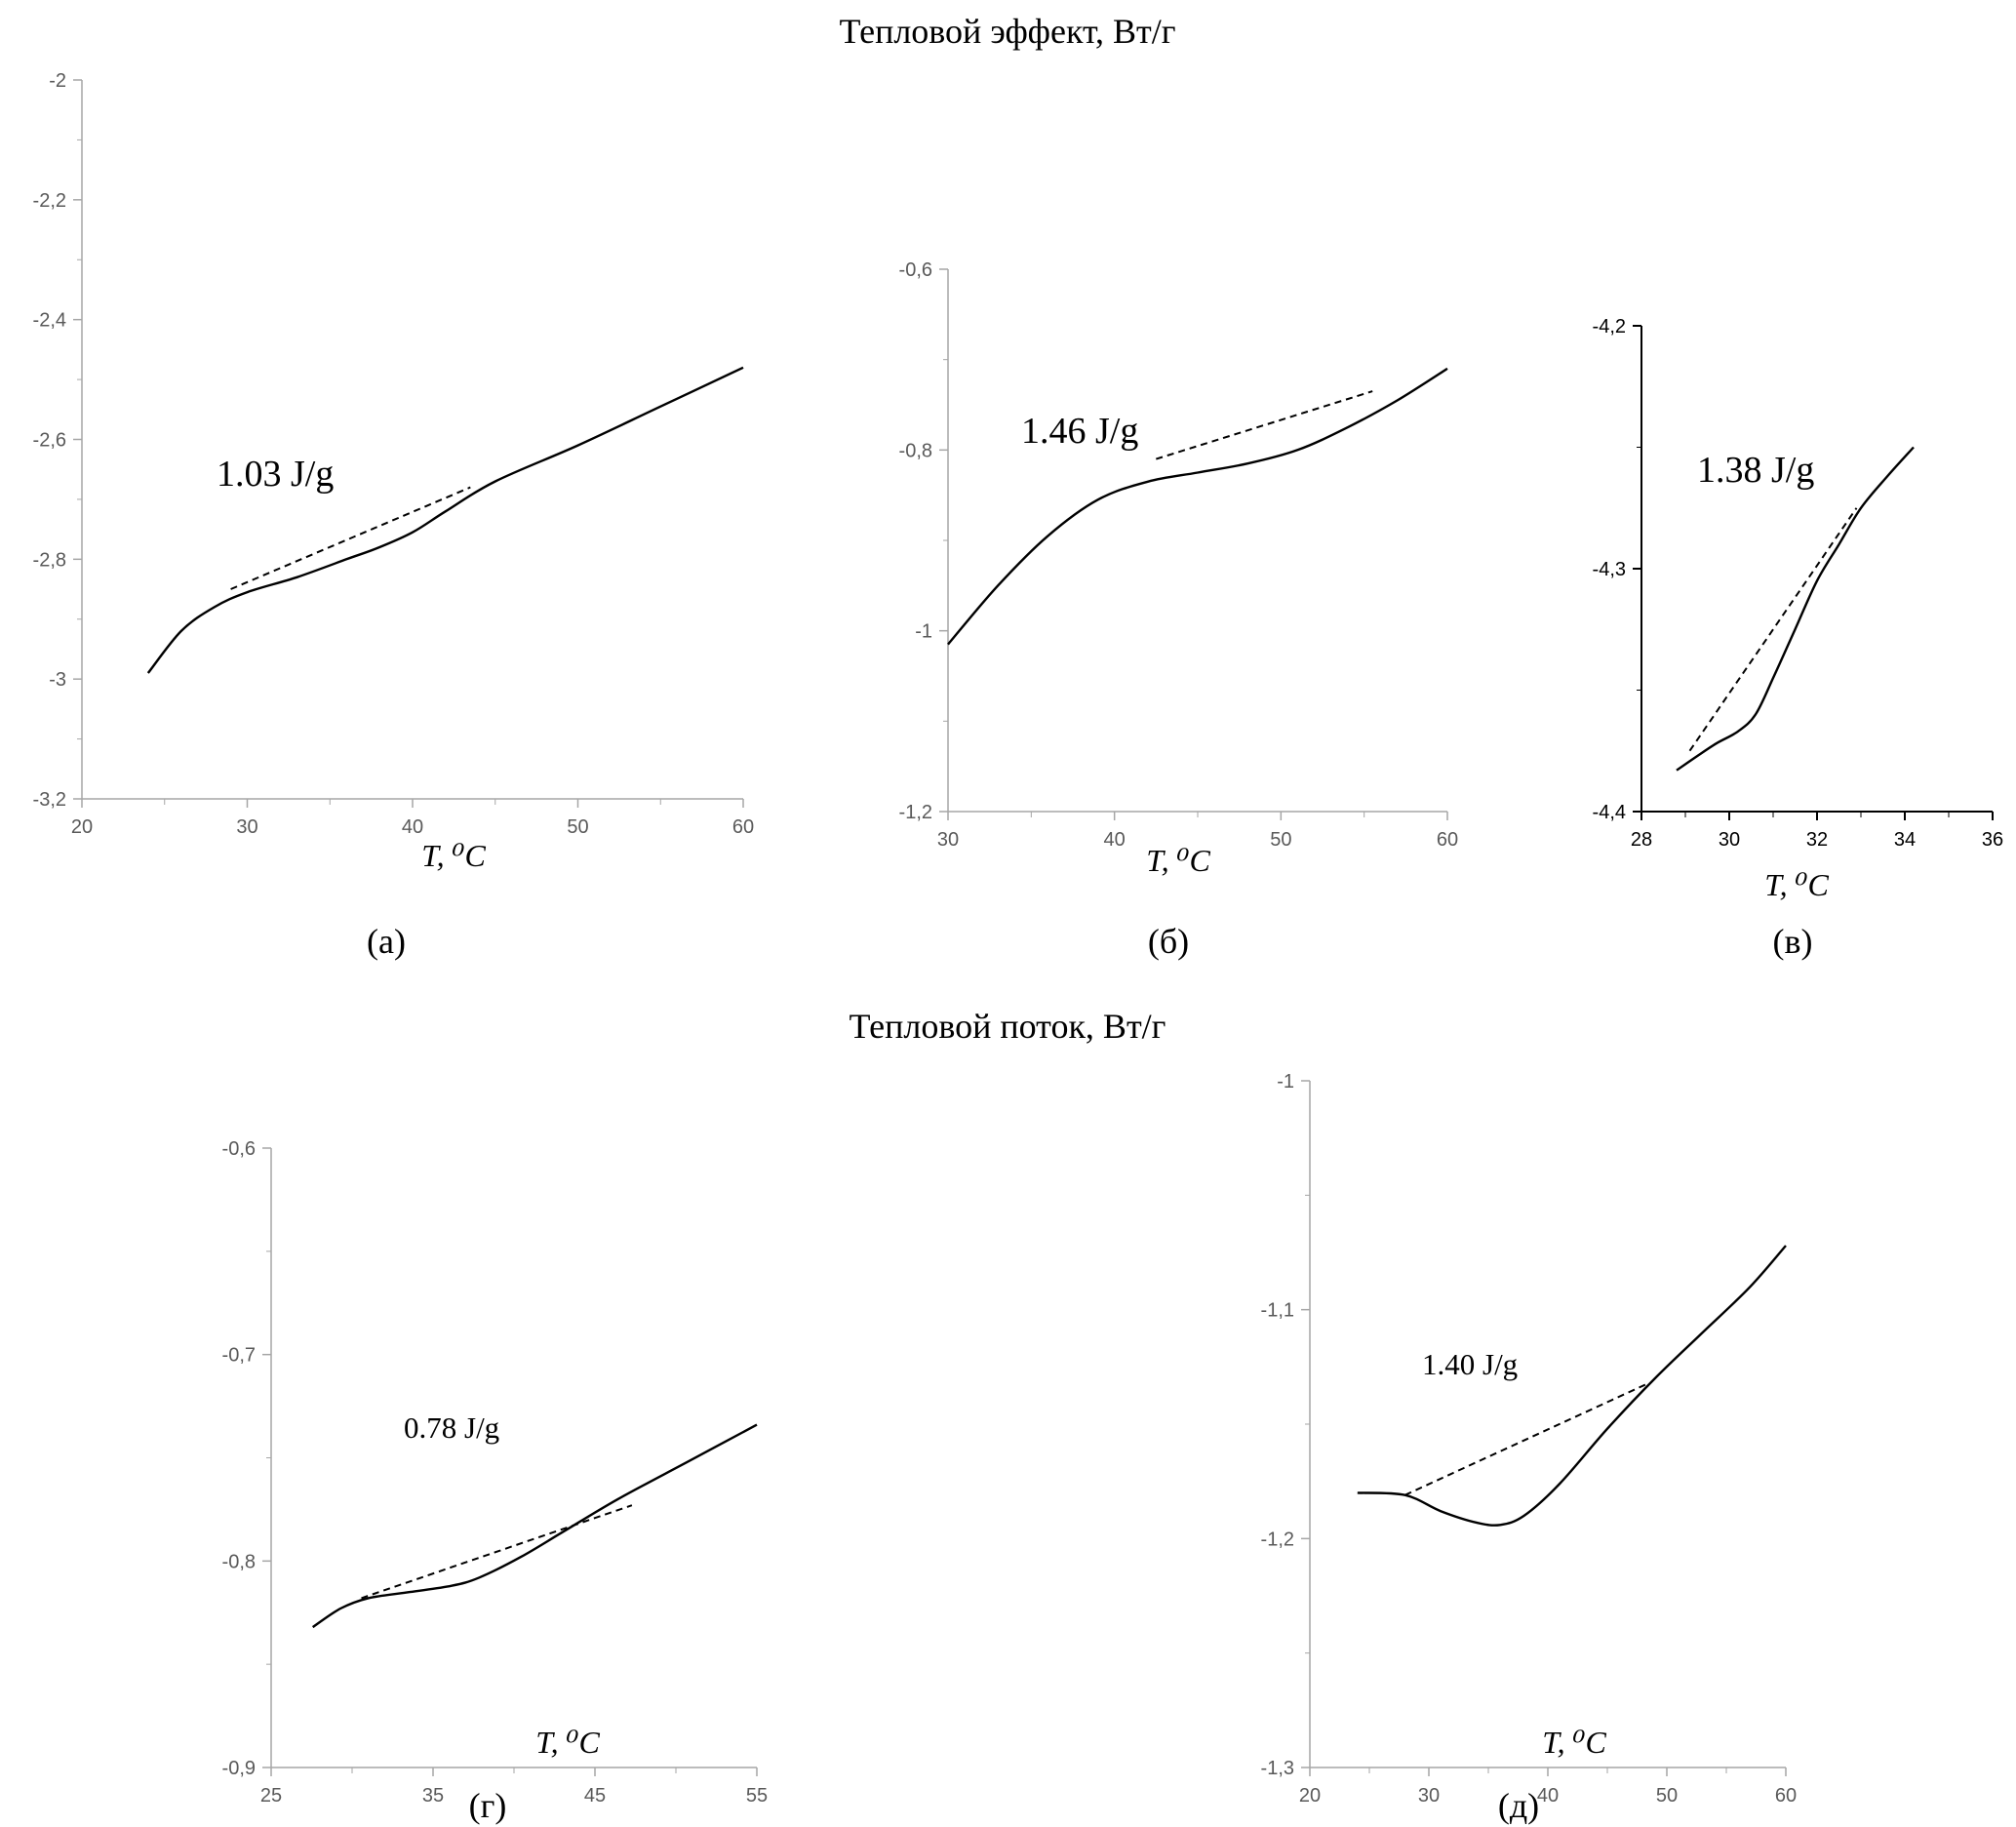 This screenshot has height=1827, width=2016. I want to click on enthalpy-annotation: 0.78 J/g, so click(451, 1427).